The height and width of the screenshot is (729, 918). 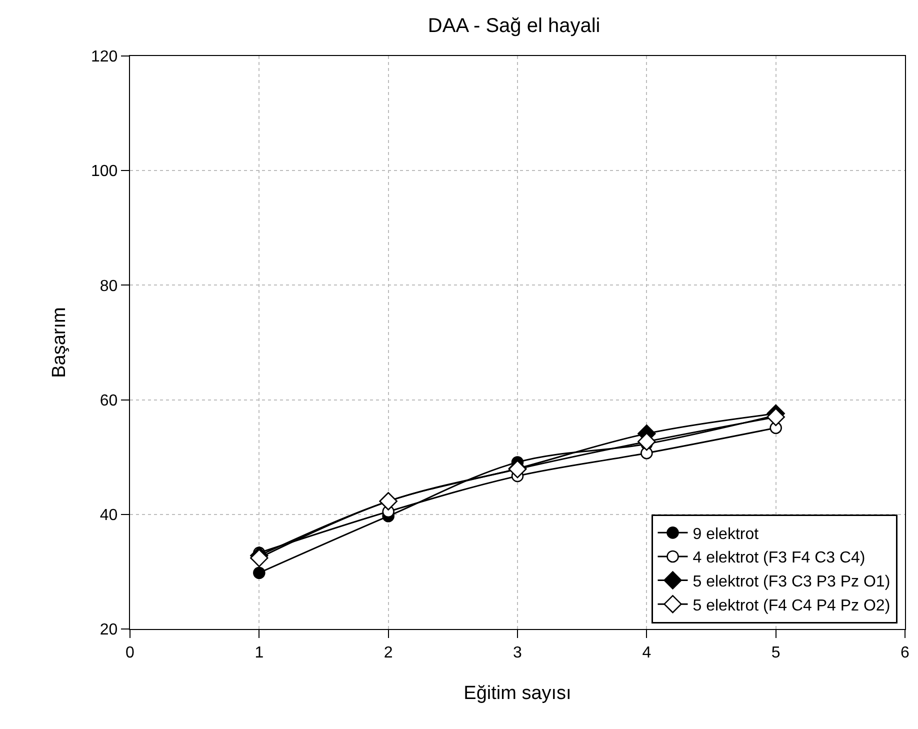 I want to click on legend-label: 4 elektrot (F3 F4 C3 C4), so click(x=779, y=558).